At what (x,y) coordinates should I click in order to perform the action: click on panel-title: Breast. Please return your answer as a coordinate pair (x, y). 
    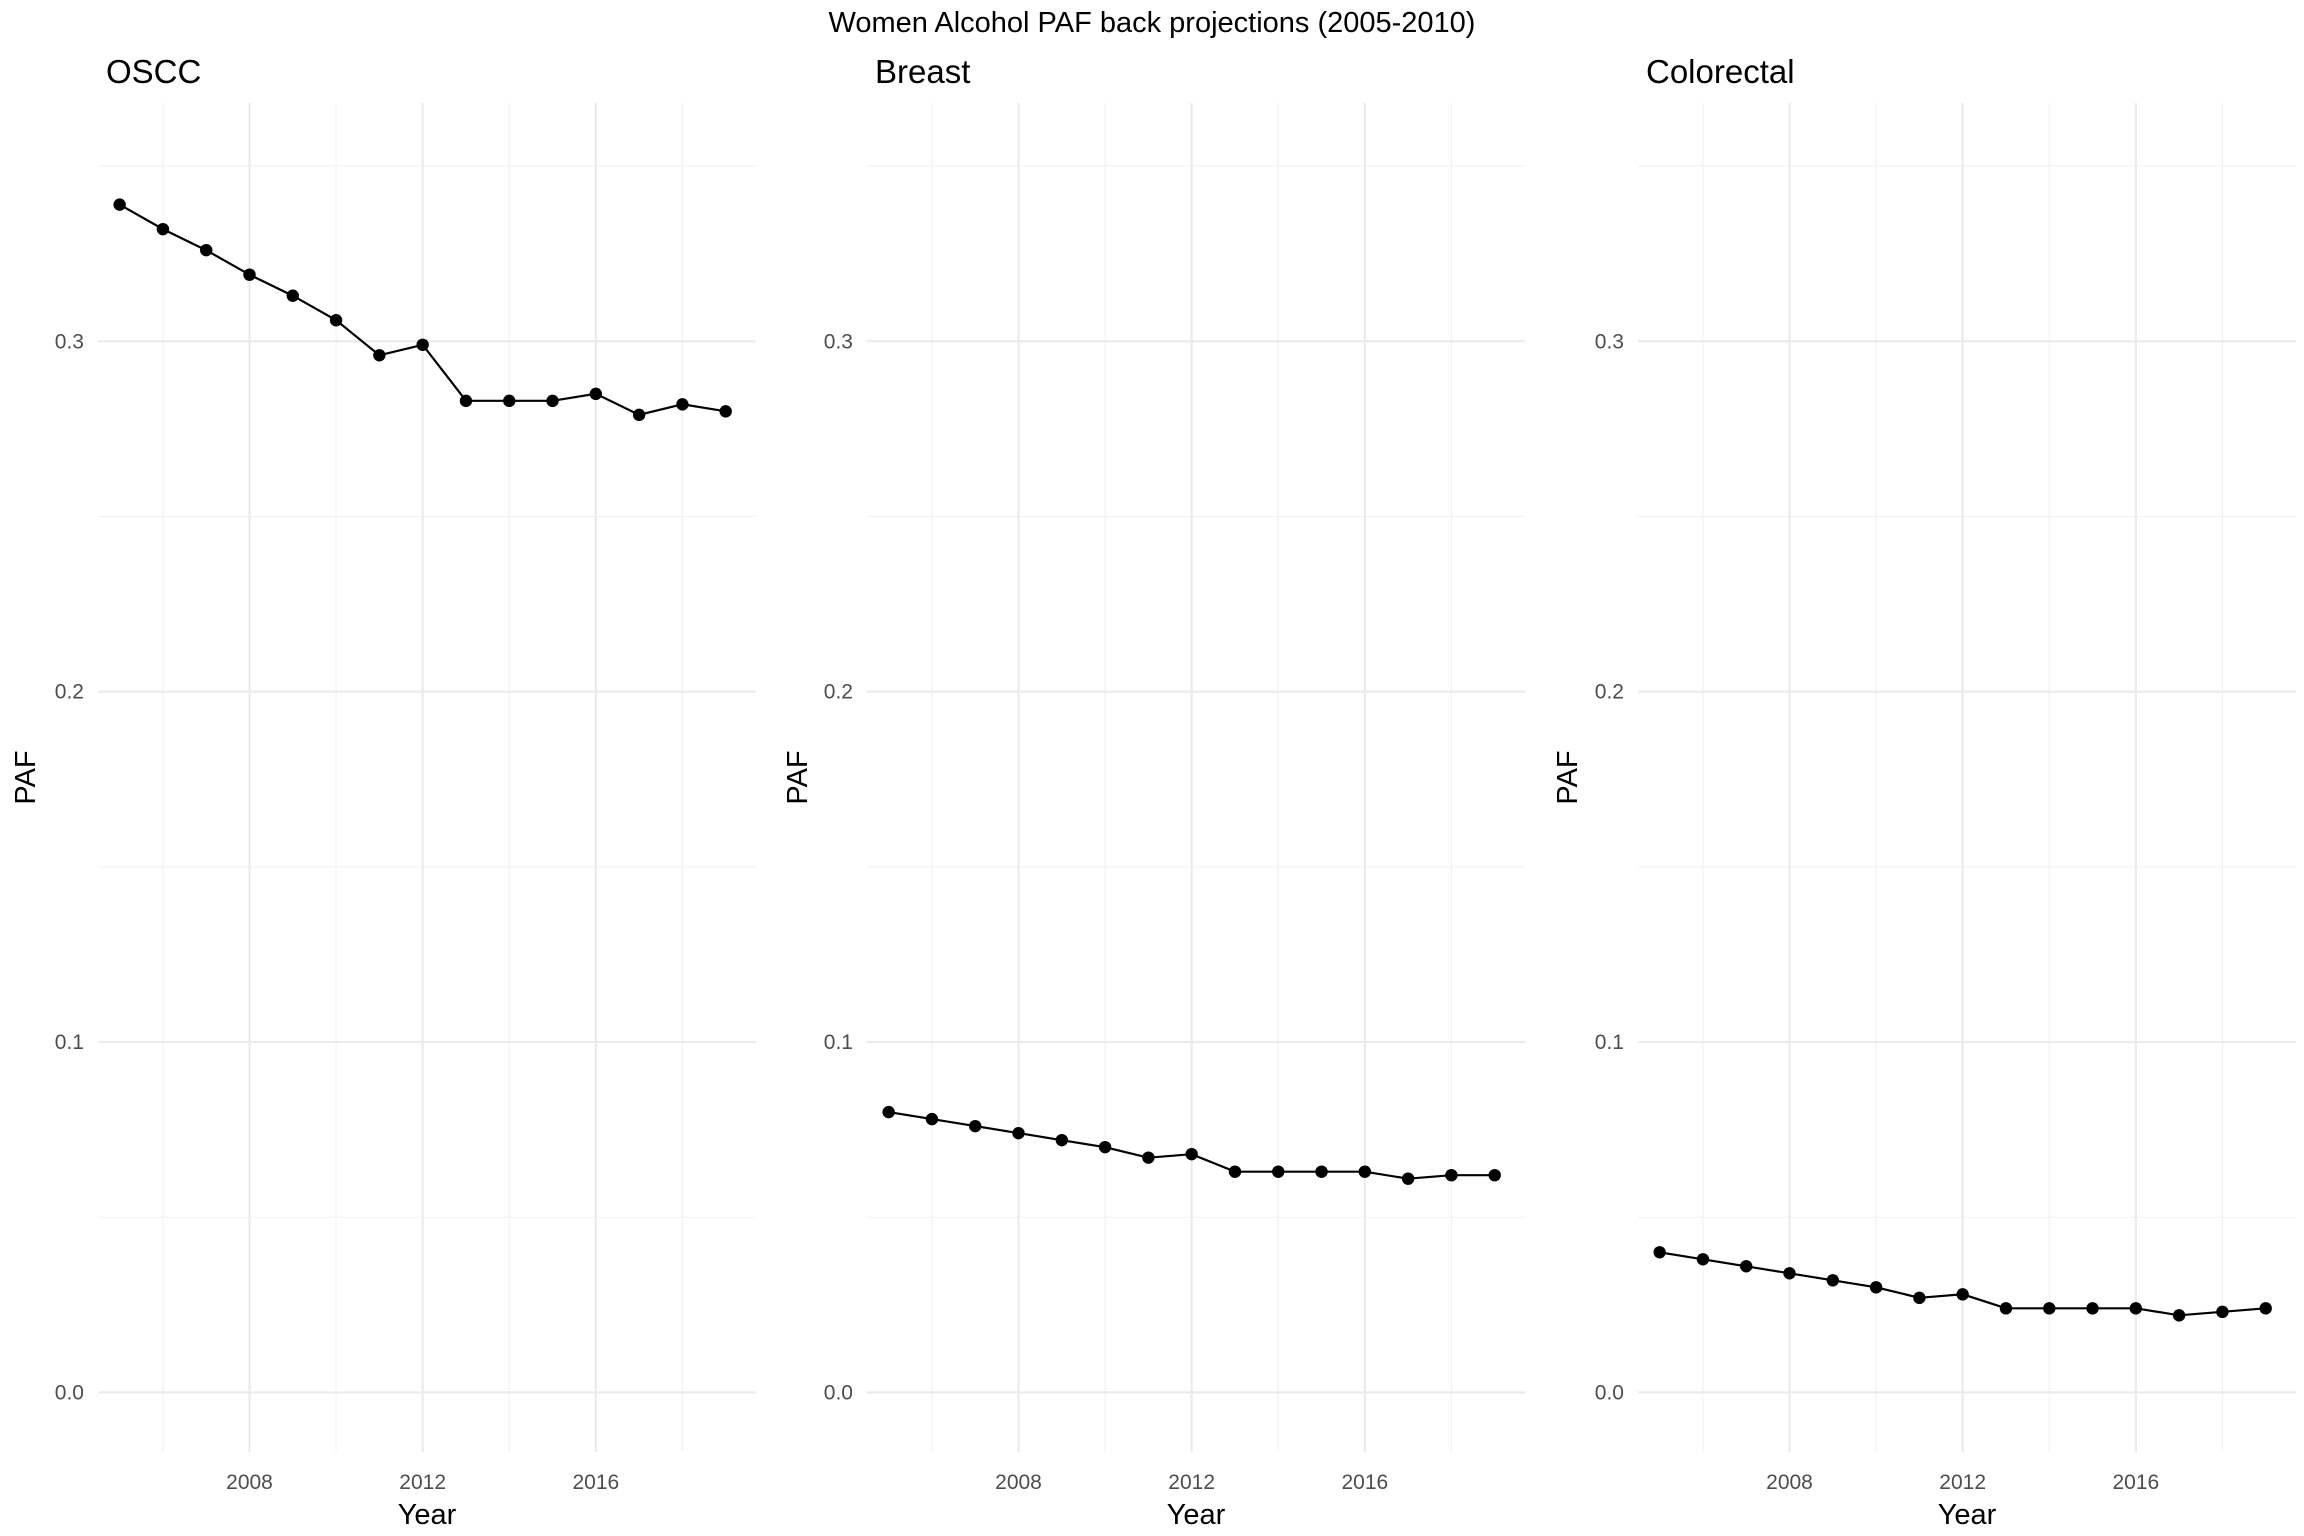
    Looking at the image, I should click on (922, 71).